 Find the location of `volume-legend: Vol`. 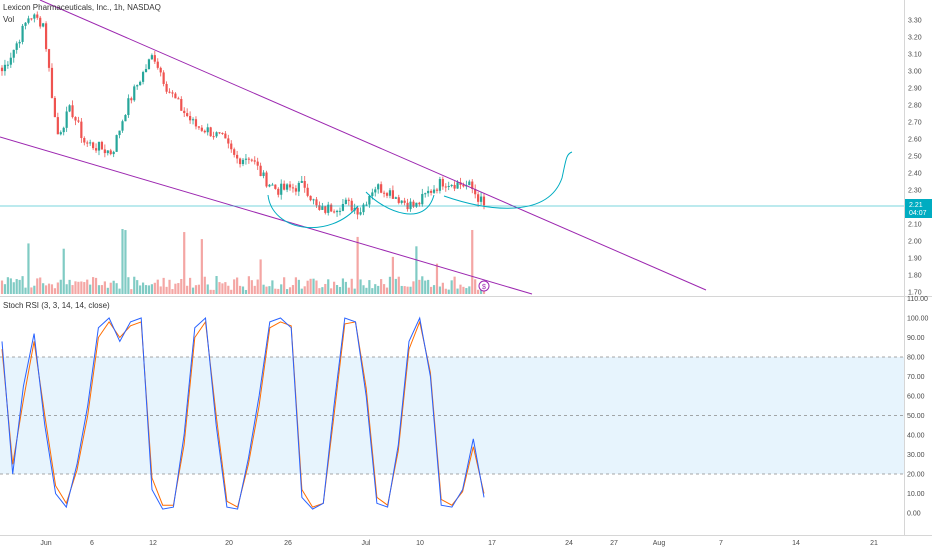

volume-legend: Vol is located at coordinates (8, 19).